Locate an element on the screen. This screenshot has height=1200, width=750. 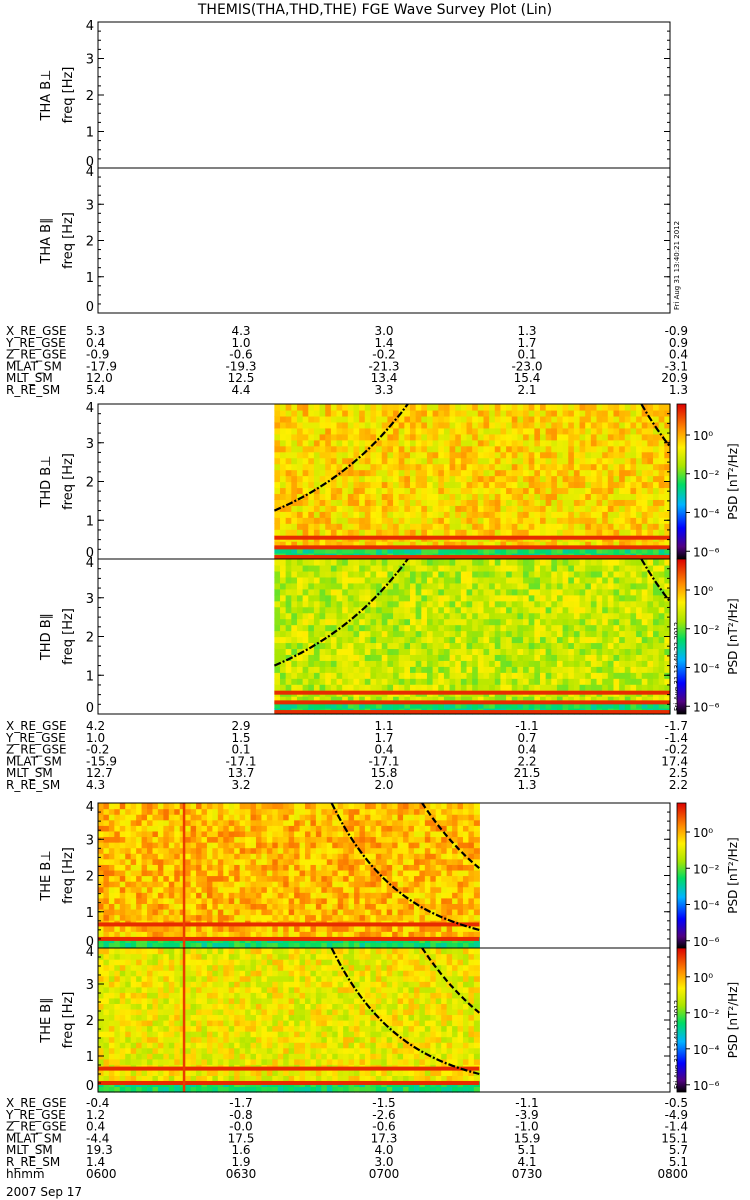
ephem-value-2-0-2: -1.5 is located at coordinates (383, 1103).